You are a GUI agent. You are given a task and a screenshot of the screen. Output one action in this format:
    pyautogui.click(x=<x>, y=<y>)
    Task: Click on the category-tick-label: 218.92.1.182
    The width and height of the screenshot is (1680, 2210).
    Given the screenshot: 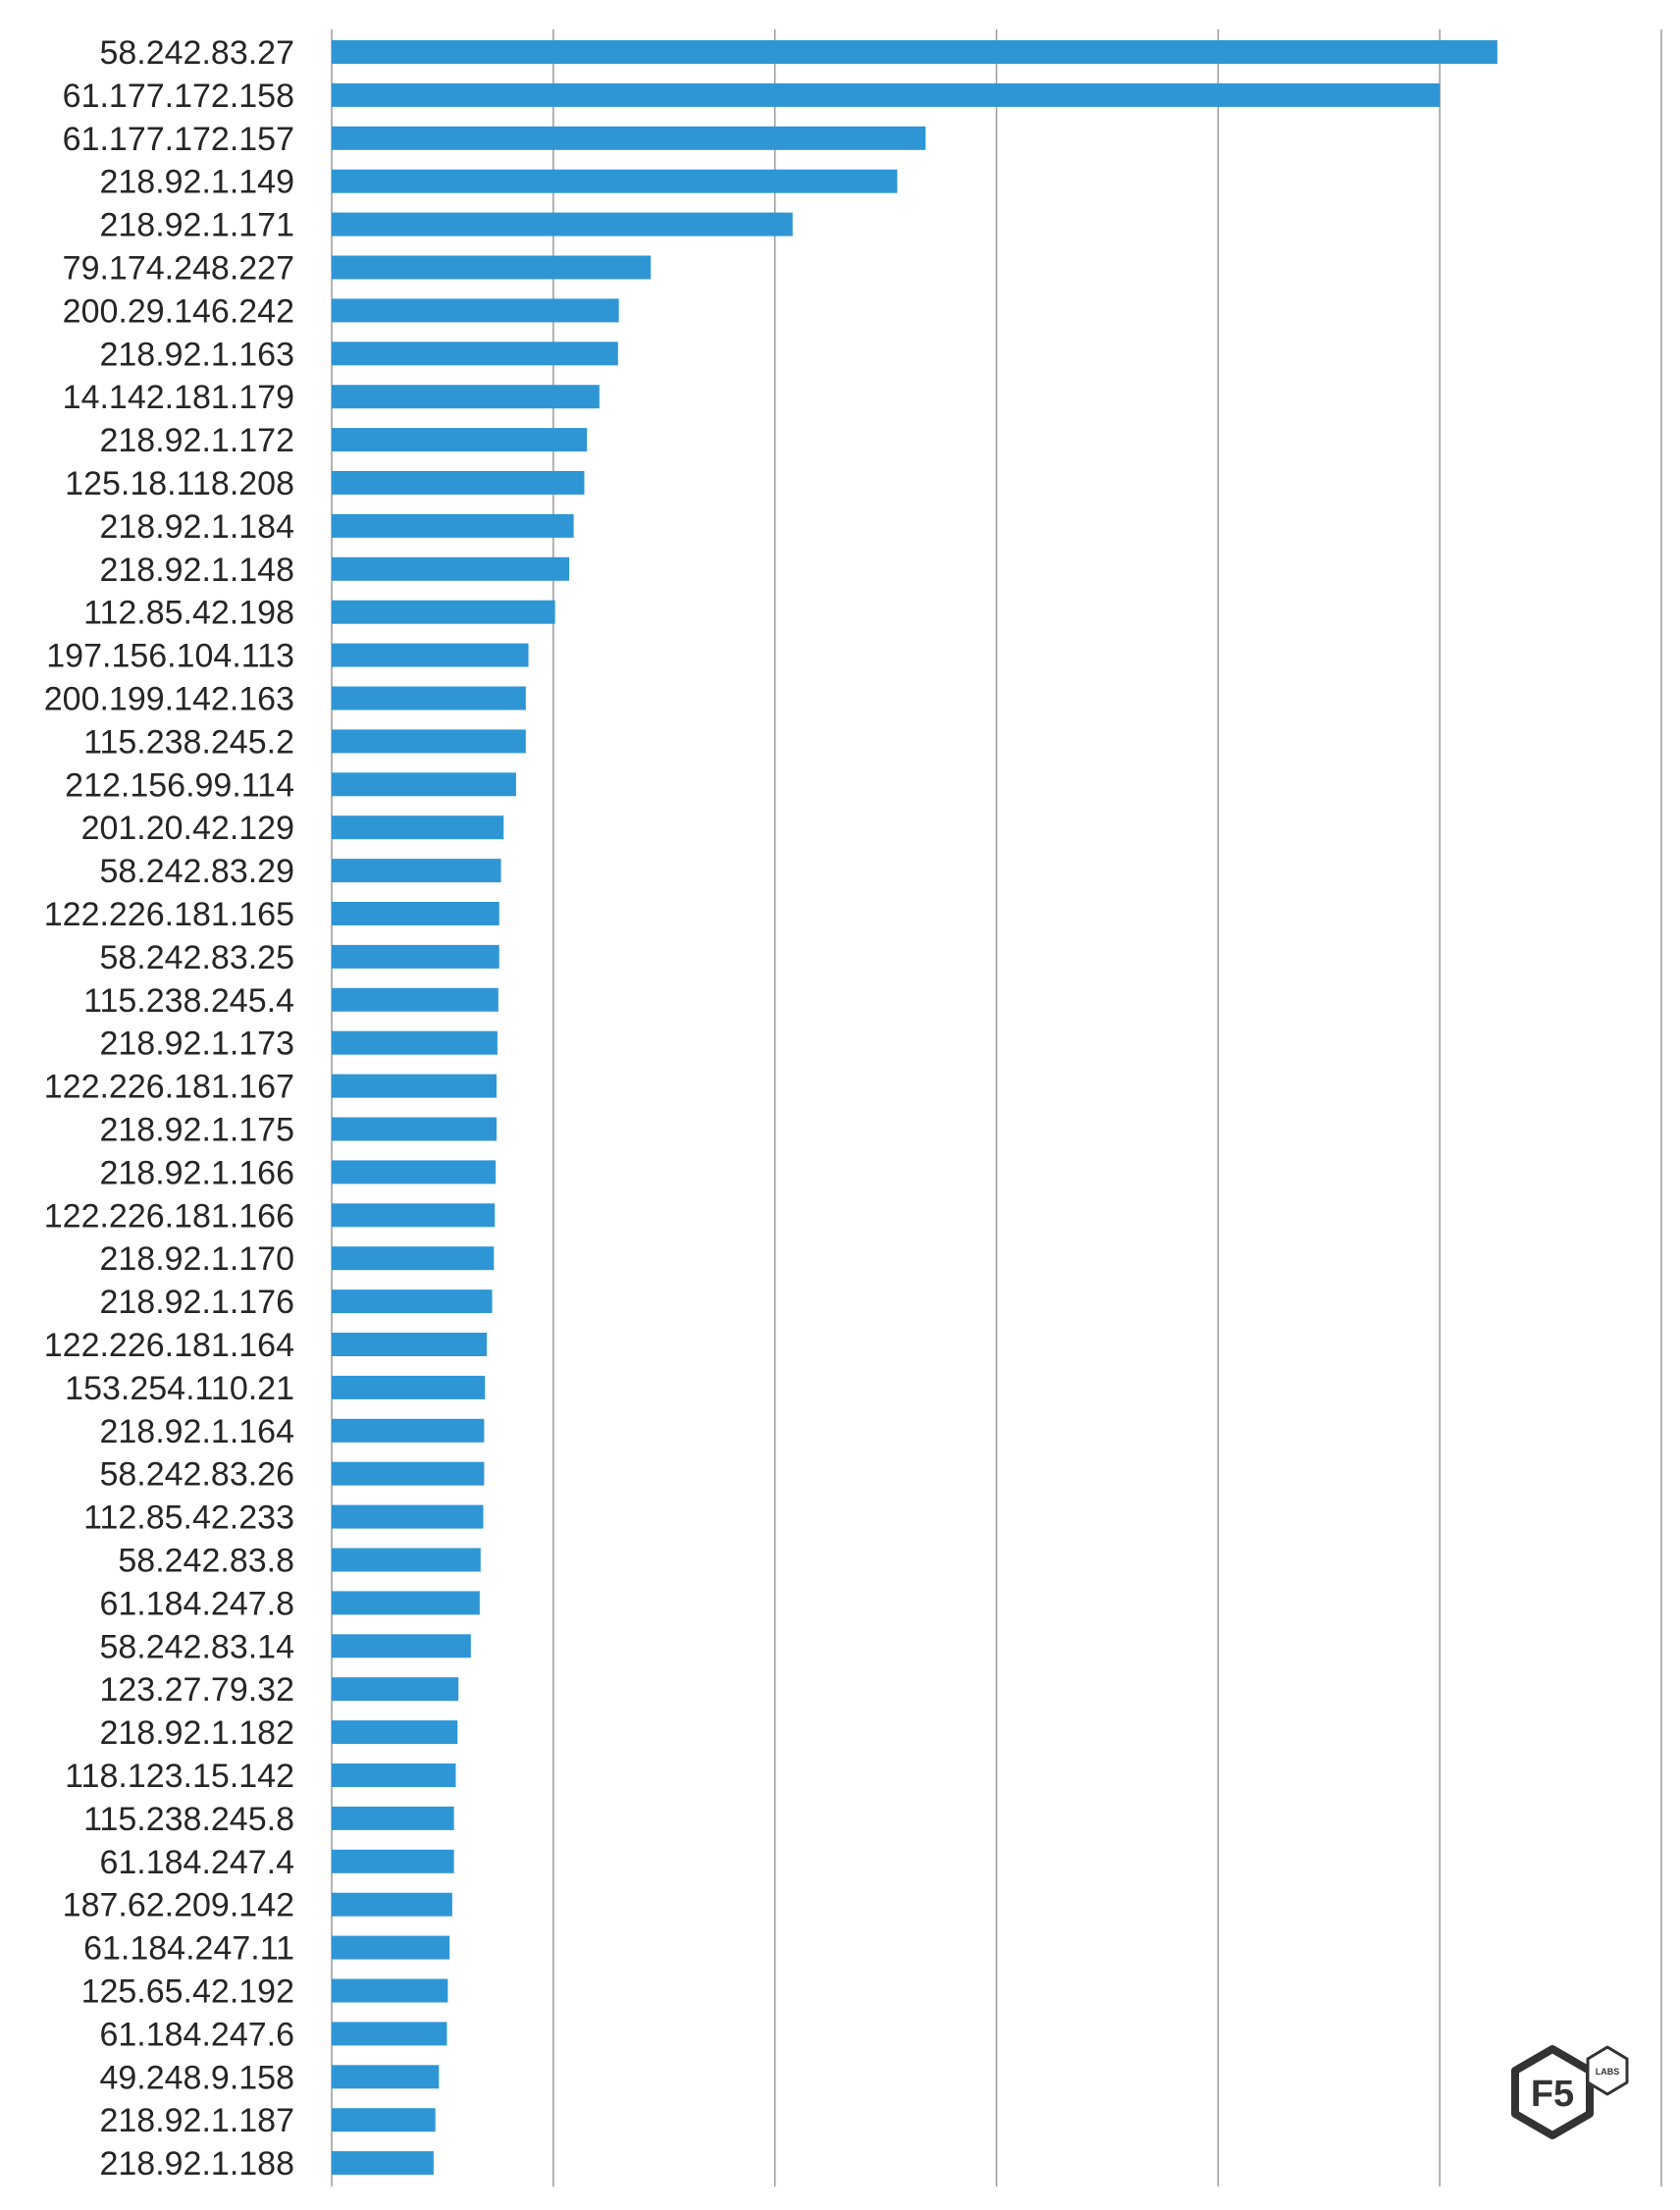 What is the action you would take?
    pyautogui.click(x=196, y=1733)
    